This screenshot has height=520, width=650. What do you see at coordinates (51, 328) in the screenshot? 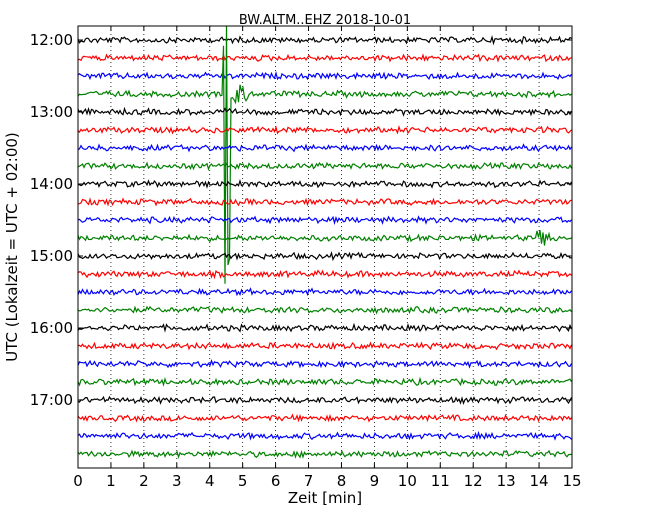
I see `y-tick-label: 16:00` at bounding box center [51, 328].